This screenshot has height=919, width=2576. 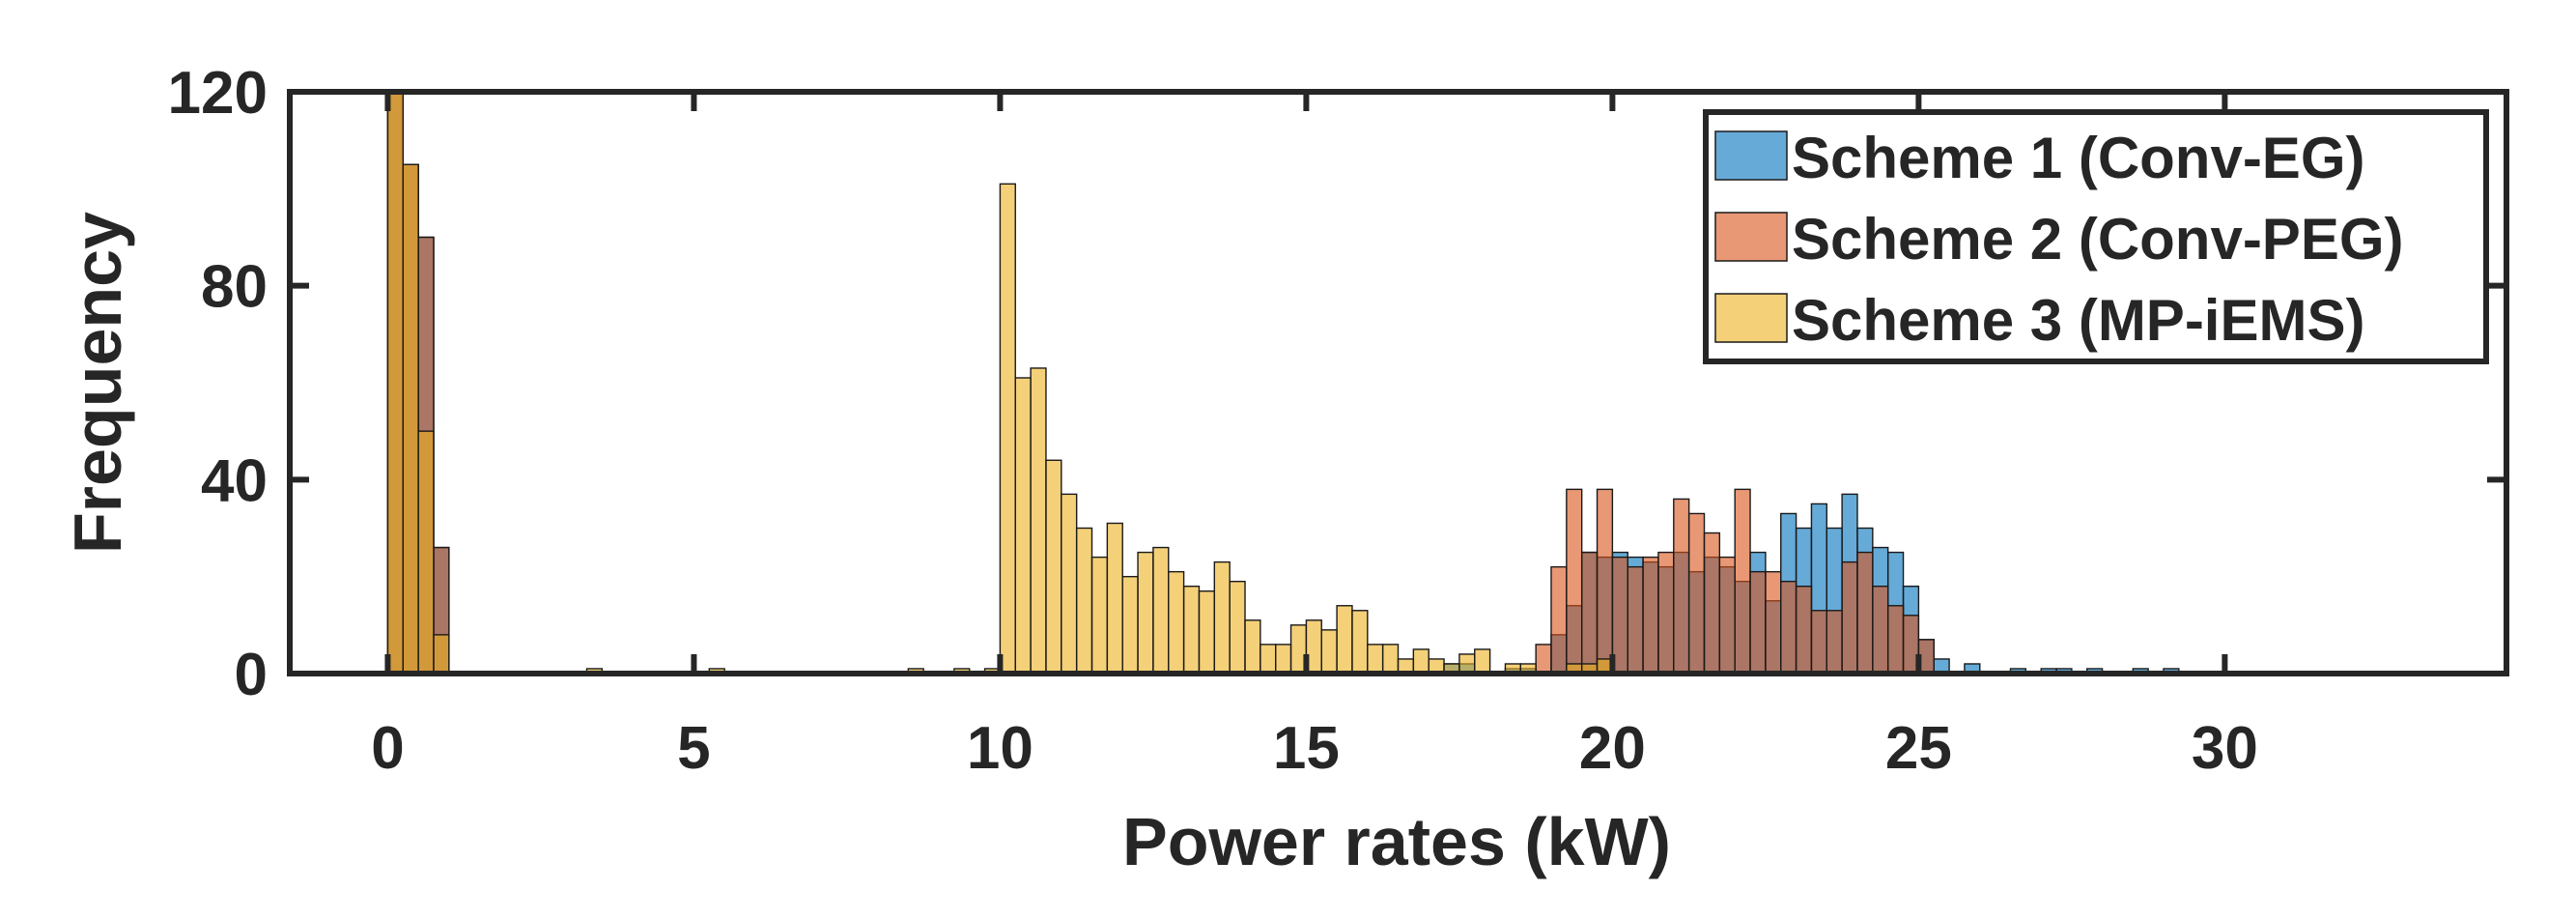 I want to click on x-tick-label: 30, so click(x=2225, y=748).